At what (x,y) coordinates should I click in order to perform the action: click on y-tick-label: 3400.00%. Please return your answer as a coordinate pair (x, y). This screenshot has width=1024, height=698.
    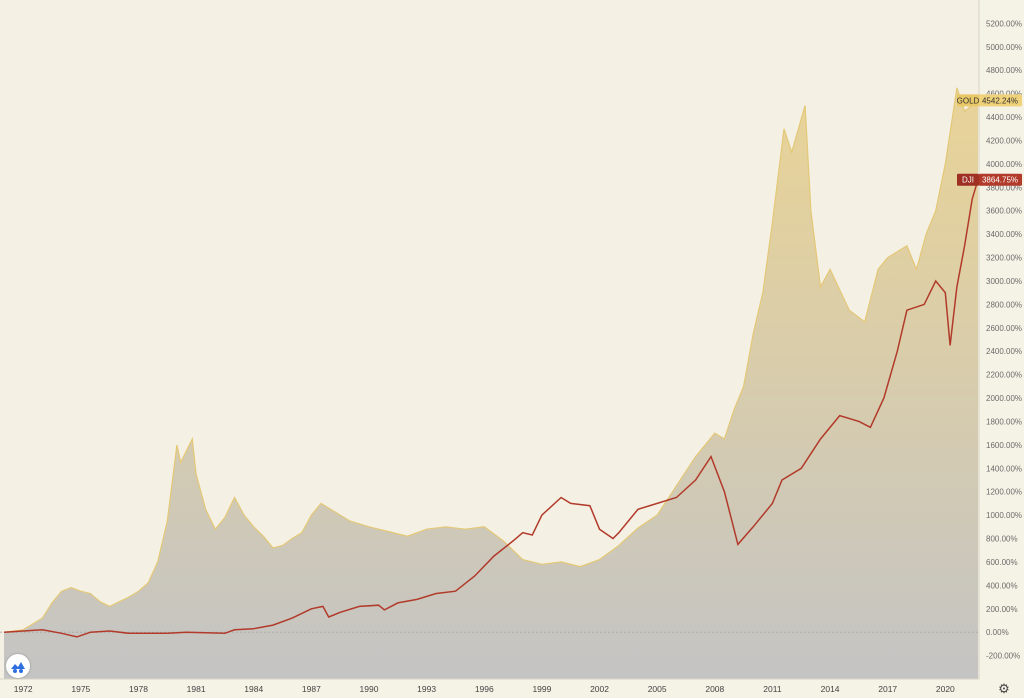
    Looking at the image, I should click on (1004, 234).